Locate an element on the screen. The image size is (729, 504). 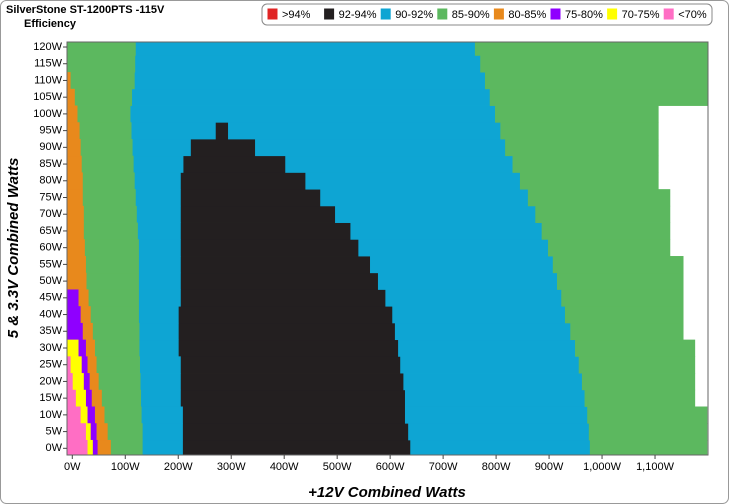
legend-label: 92-94% is located at coordinates (358, 15).